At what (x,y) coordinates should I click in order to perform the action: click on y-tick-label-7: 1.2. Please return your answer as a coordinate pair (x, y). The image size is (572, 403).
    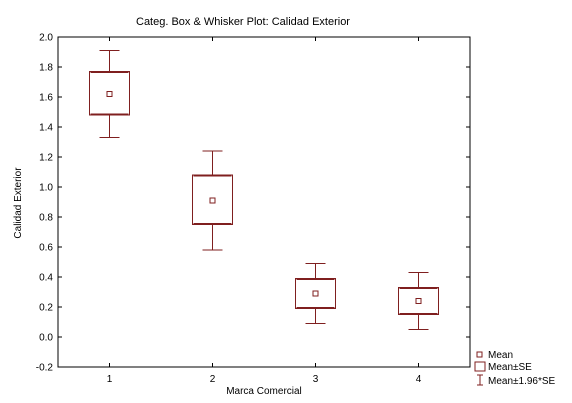
    Looking at the image, I should click on (46, 158).